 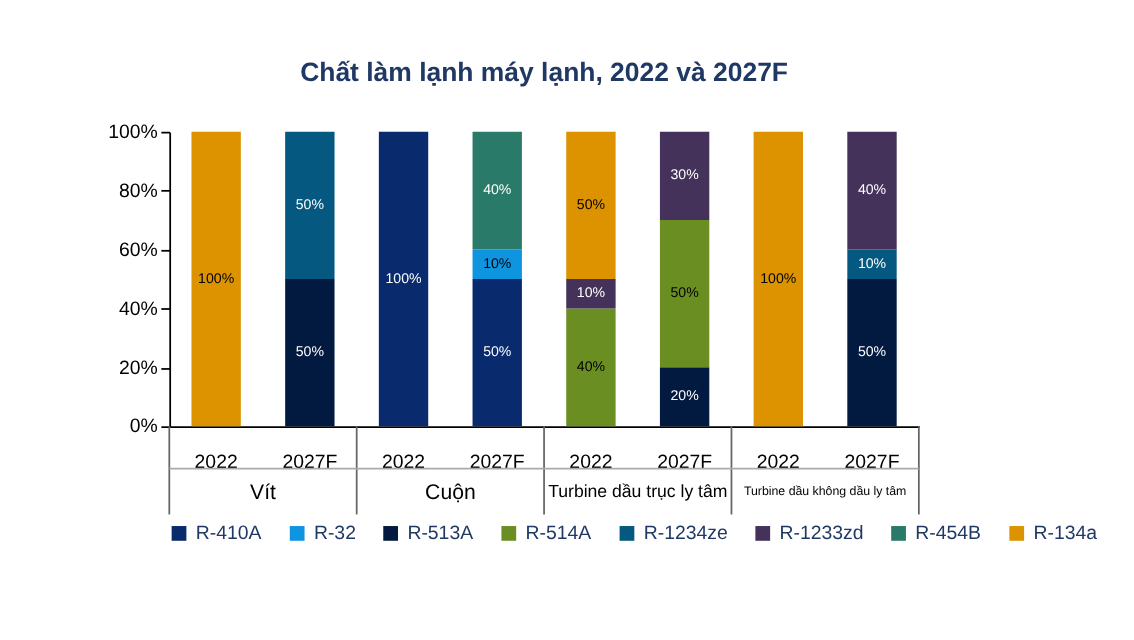 What do you see at coordinates (559, 533) in the screenshot?
I see `legend-label: R-514A` at bounding box center [559, 533].